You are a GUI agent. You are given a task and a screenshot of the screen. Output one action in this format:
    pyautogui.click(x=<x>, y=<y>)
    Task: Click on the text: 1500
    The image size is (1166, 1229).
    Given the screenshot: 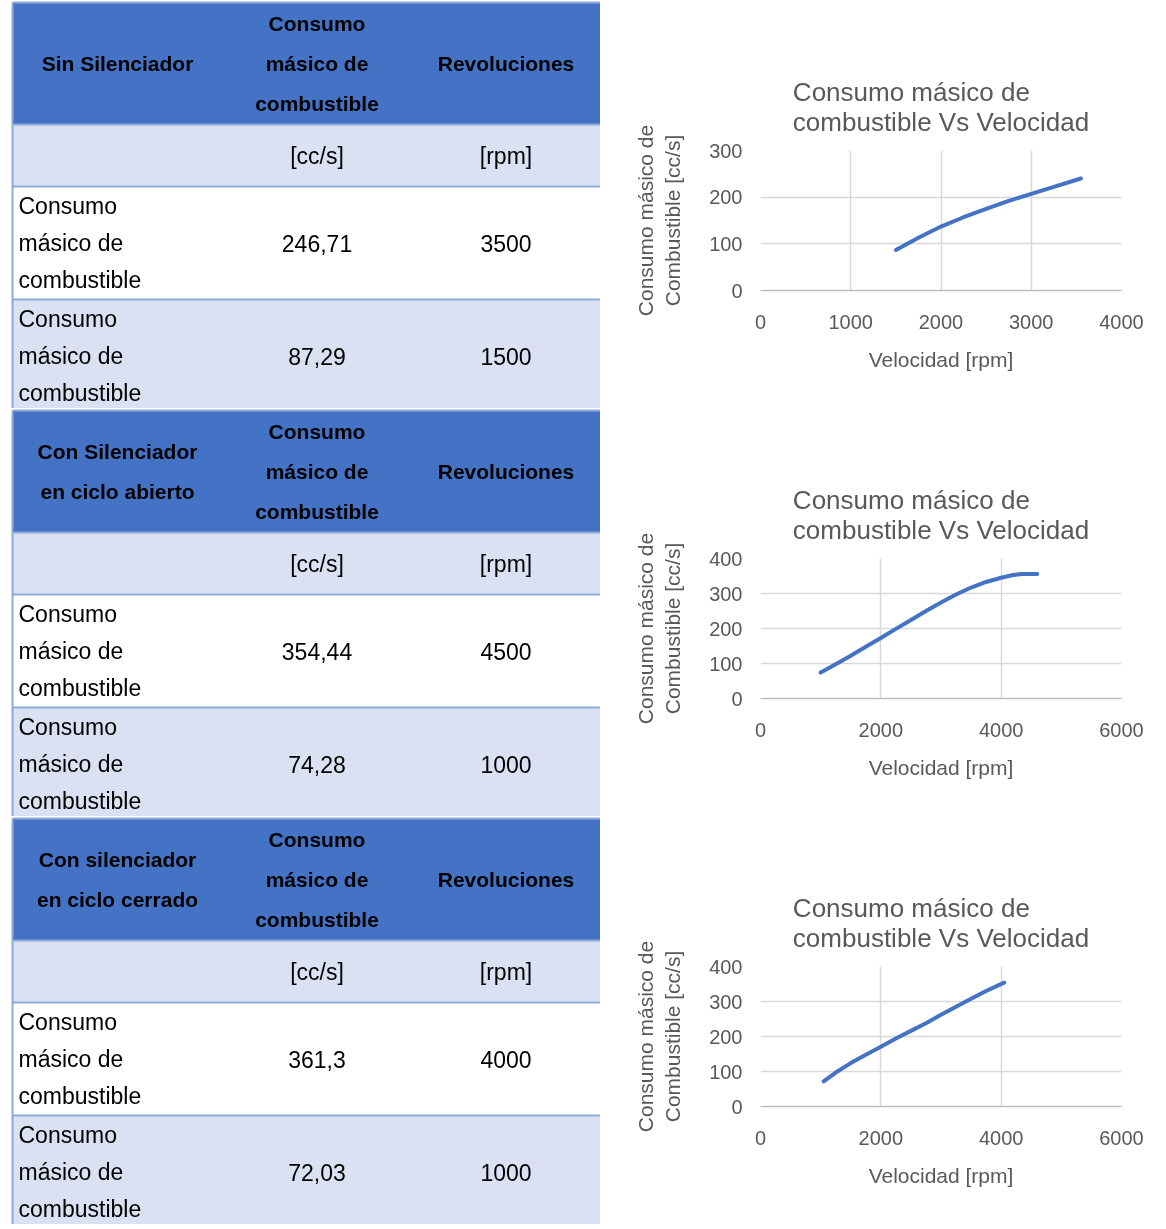 What is the action you would take?
    pyautogui.click(x=506, y=356)
    